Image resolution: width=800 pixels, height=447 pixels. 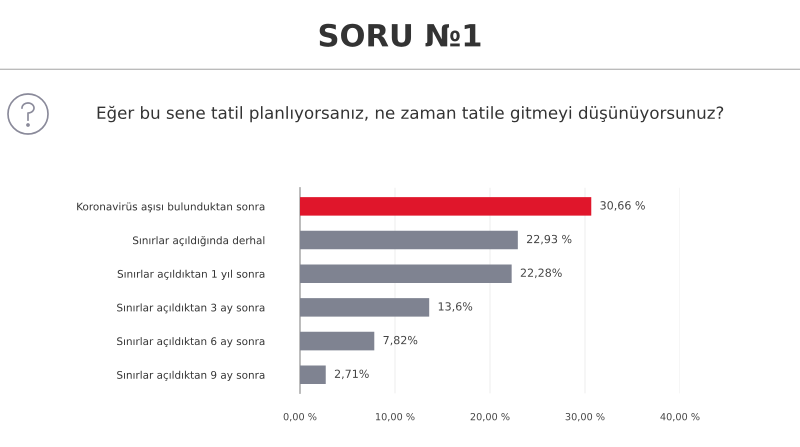 I want to click on chart-subtitle: Eğer bu sene tatil planlıyorsanız, ne zaman tatile gitmeyi düşünüyorsunuz?, so click(x=411, y=114).